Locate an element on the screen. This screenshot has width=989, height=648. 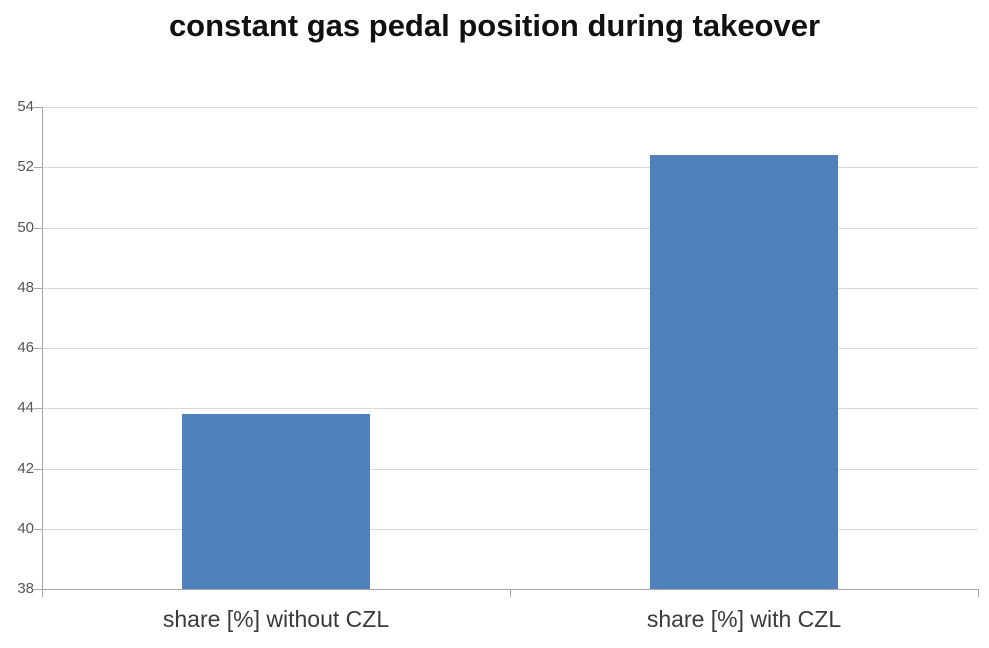
y-axis-line is located at coordinates (42, 348).